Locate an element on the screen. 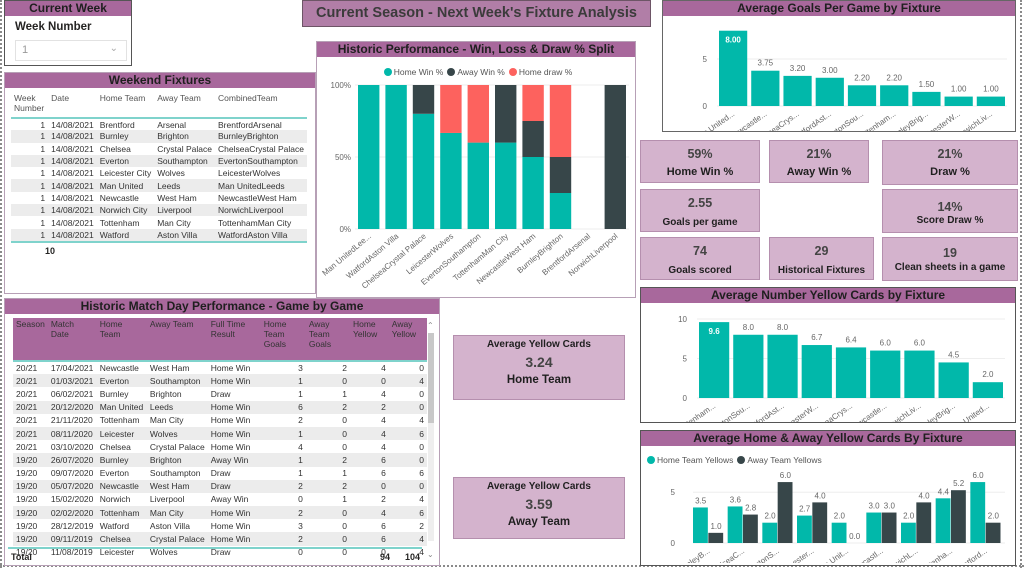 The height and width of the screenshot is (568, 1024). table-cell: Leeds is located at coordinates (185, 185).